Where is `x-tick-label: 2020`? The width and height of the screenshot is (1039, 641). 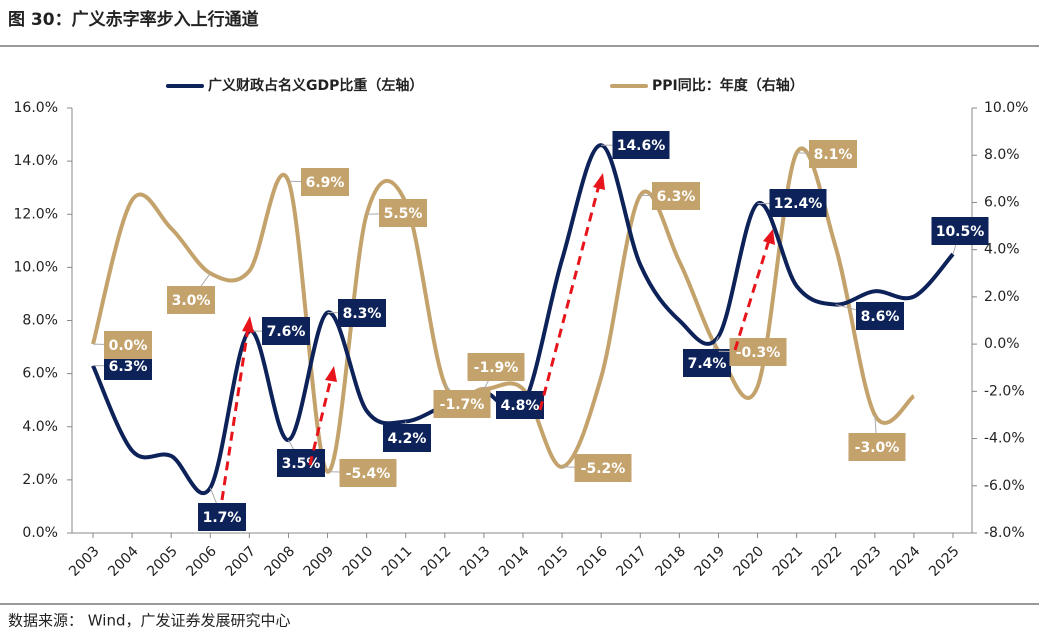 x-tick-label: 2020 is located at coordinates (749, 561).